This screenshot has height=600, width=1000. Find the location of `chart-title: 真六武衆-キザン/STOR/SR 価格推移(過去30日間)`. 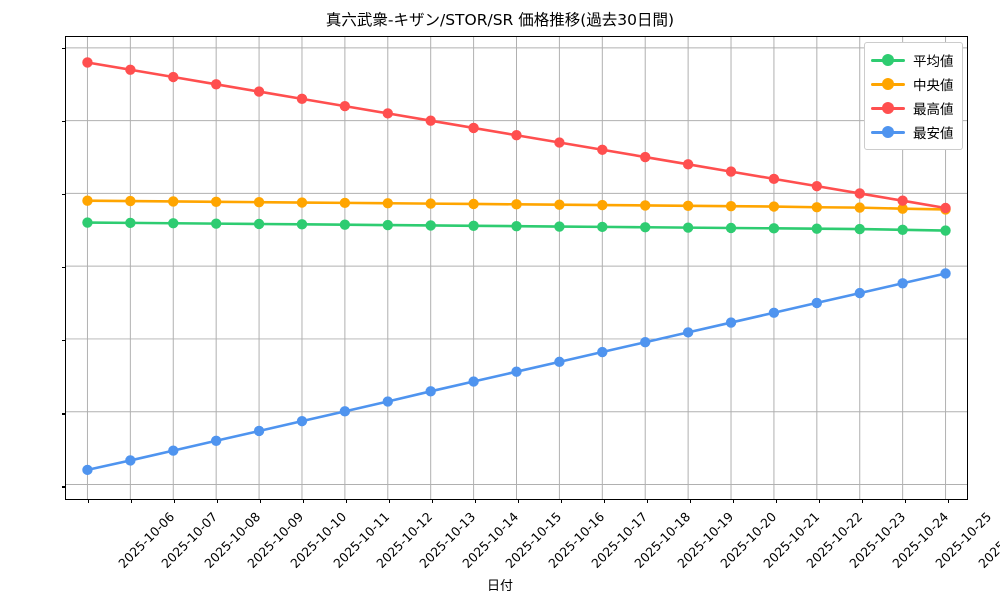

chart-title: 真六武衆-キザン/STOR/SR 価格推移(過去30日間) is located at coordinates (500, 20).